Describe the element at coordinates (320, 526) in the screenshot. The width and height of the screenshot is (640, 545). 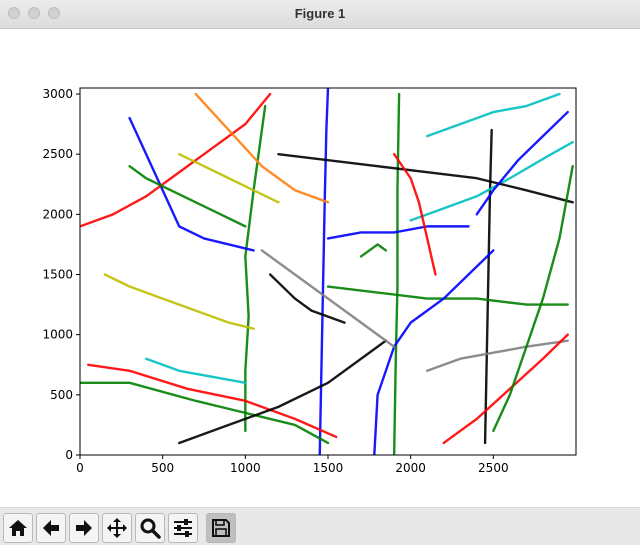
I see `navigation-toolbar` at that location.